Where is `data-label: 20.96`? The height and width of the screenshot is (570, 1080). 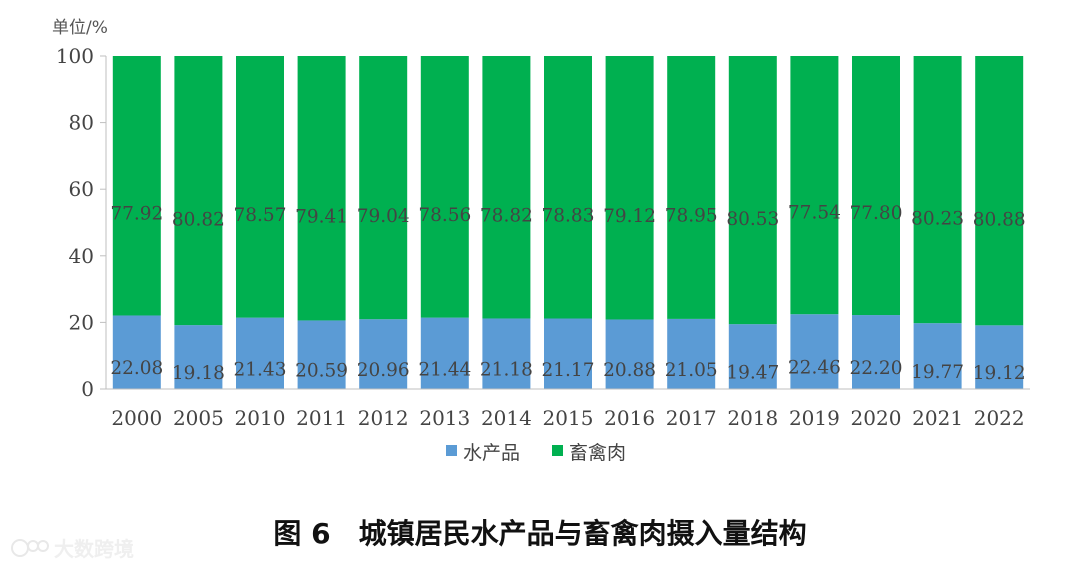 data-label: 20.96 is located at coordinates (383, 370).